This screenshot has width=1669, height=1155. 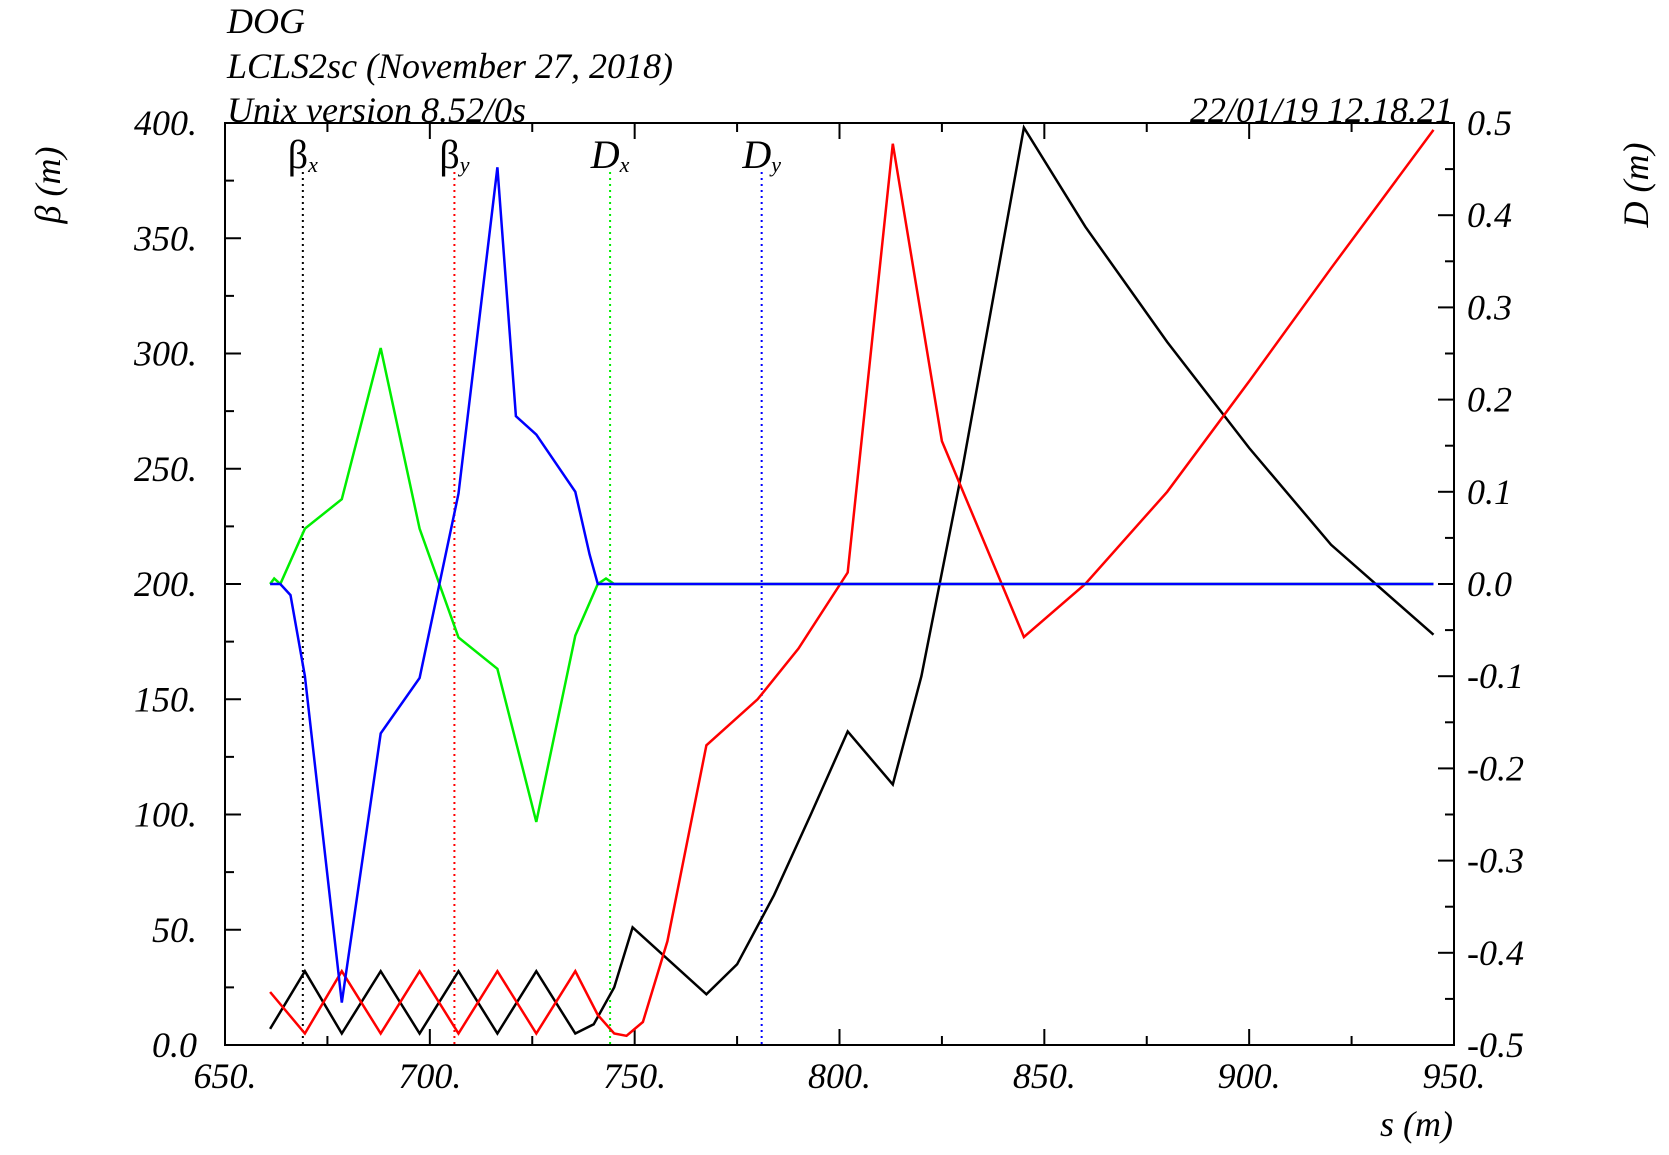 I want to click on y-right-tick-label: 0.1, so click(x=1489, y=492).